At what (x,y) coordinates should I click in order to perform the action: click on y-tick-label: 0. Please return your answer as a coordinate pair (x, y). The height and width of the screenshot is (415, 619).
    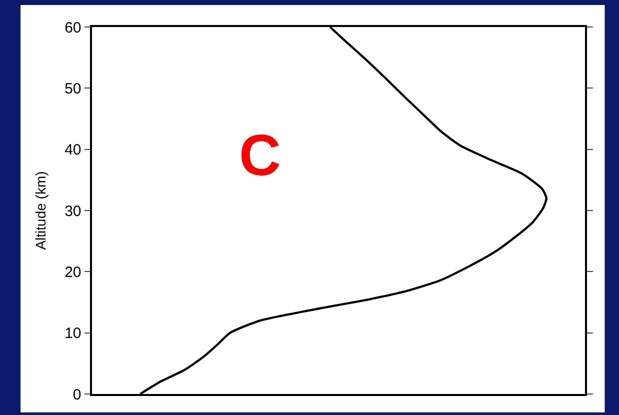
    Looking at the image, I should click on (77, 395).